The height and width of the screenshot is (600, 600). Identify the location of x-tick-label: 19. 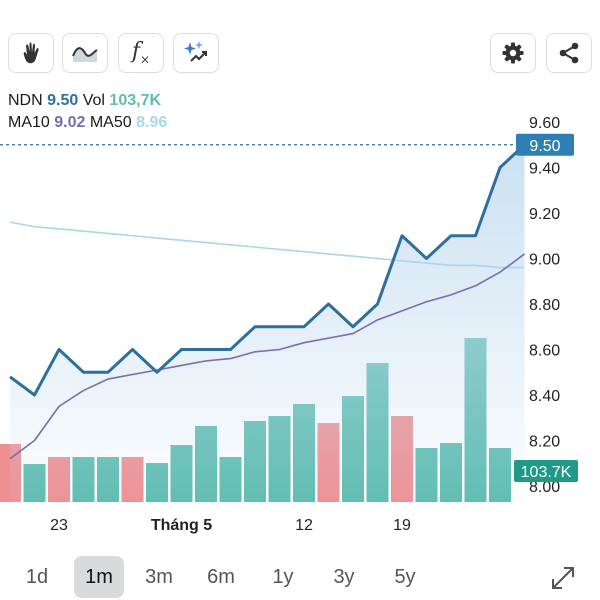
(402, 525).